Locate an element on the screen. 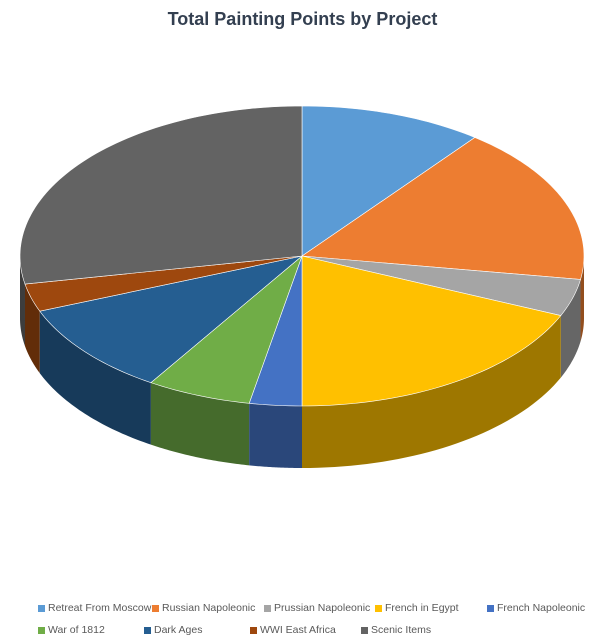 The height and width of the screenshot is (641, 605). legend-item: Dark Ages is located at coordinates (197, 630).